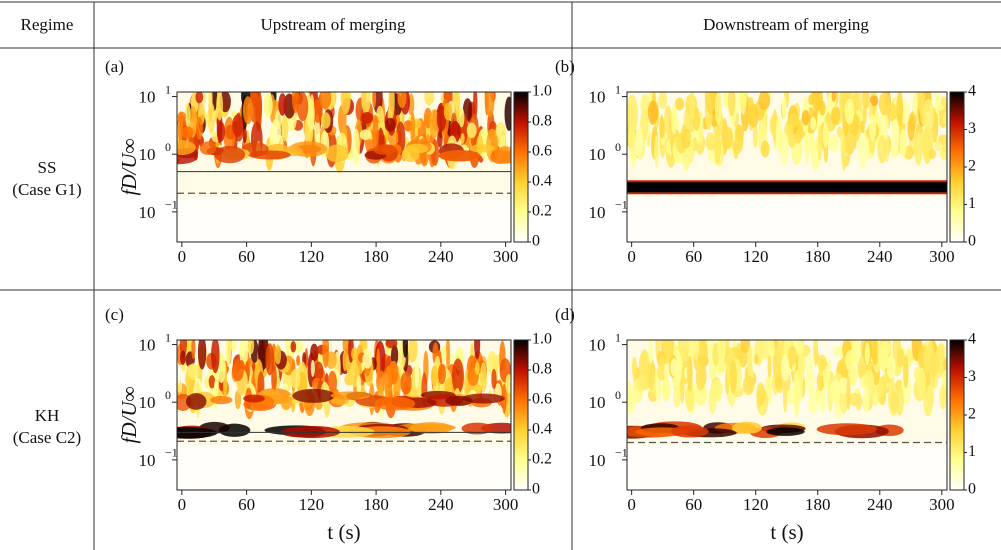  Describe the element at coordinates (542, 429) in the screenshot. I see `colorbar-tick-label: 0.4` at that location.